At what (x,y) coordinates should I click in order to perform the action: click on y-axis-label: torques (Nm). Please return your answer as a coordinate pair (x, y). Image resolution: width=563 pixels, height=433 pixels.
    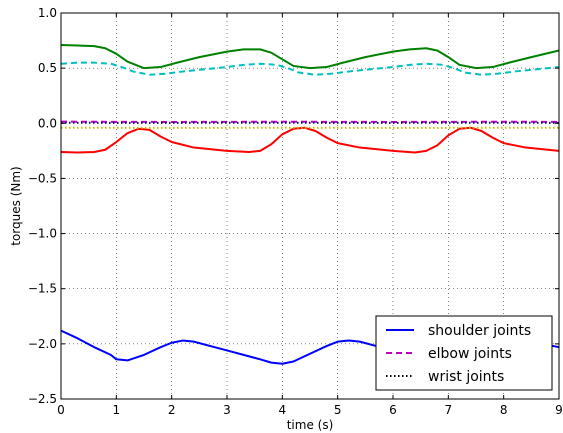
    Looking at the image, I should click on (16, 205).